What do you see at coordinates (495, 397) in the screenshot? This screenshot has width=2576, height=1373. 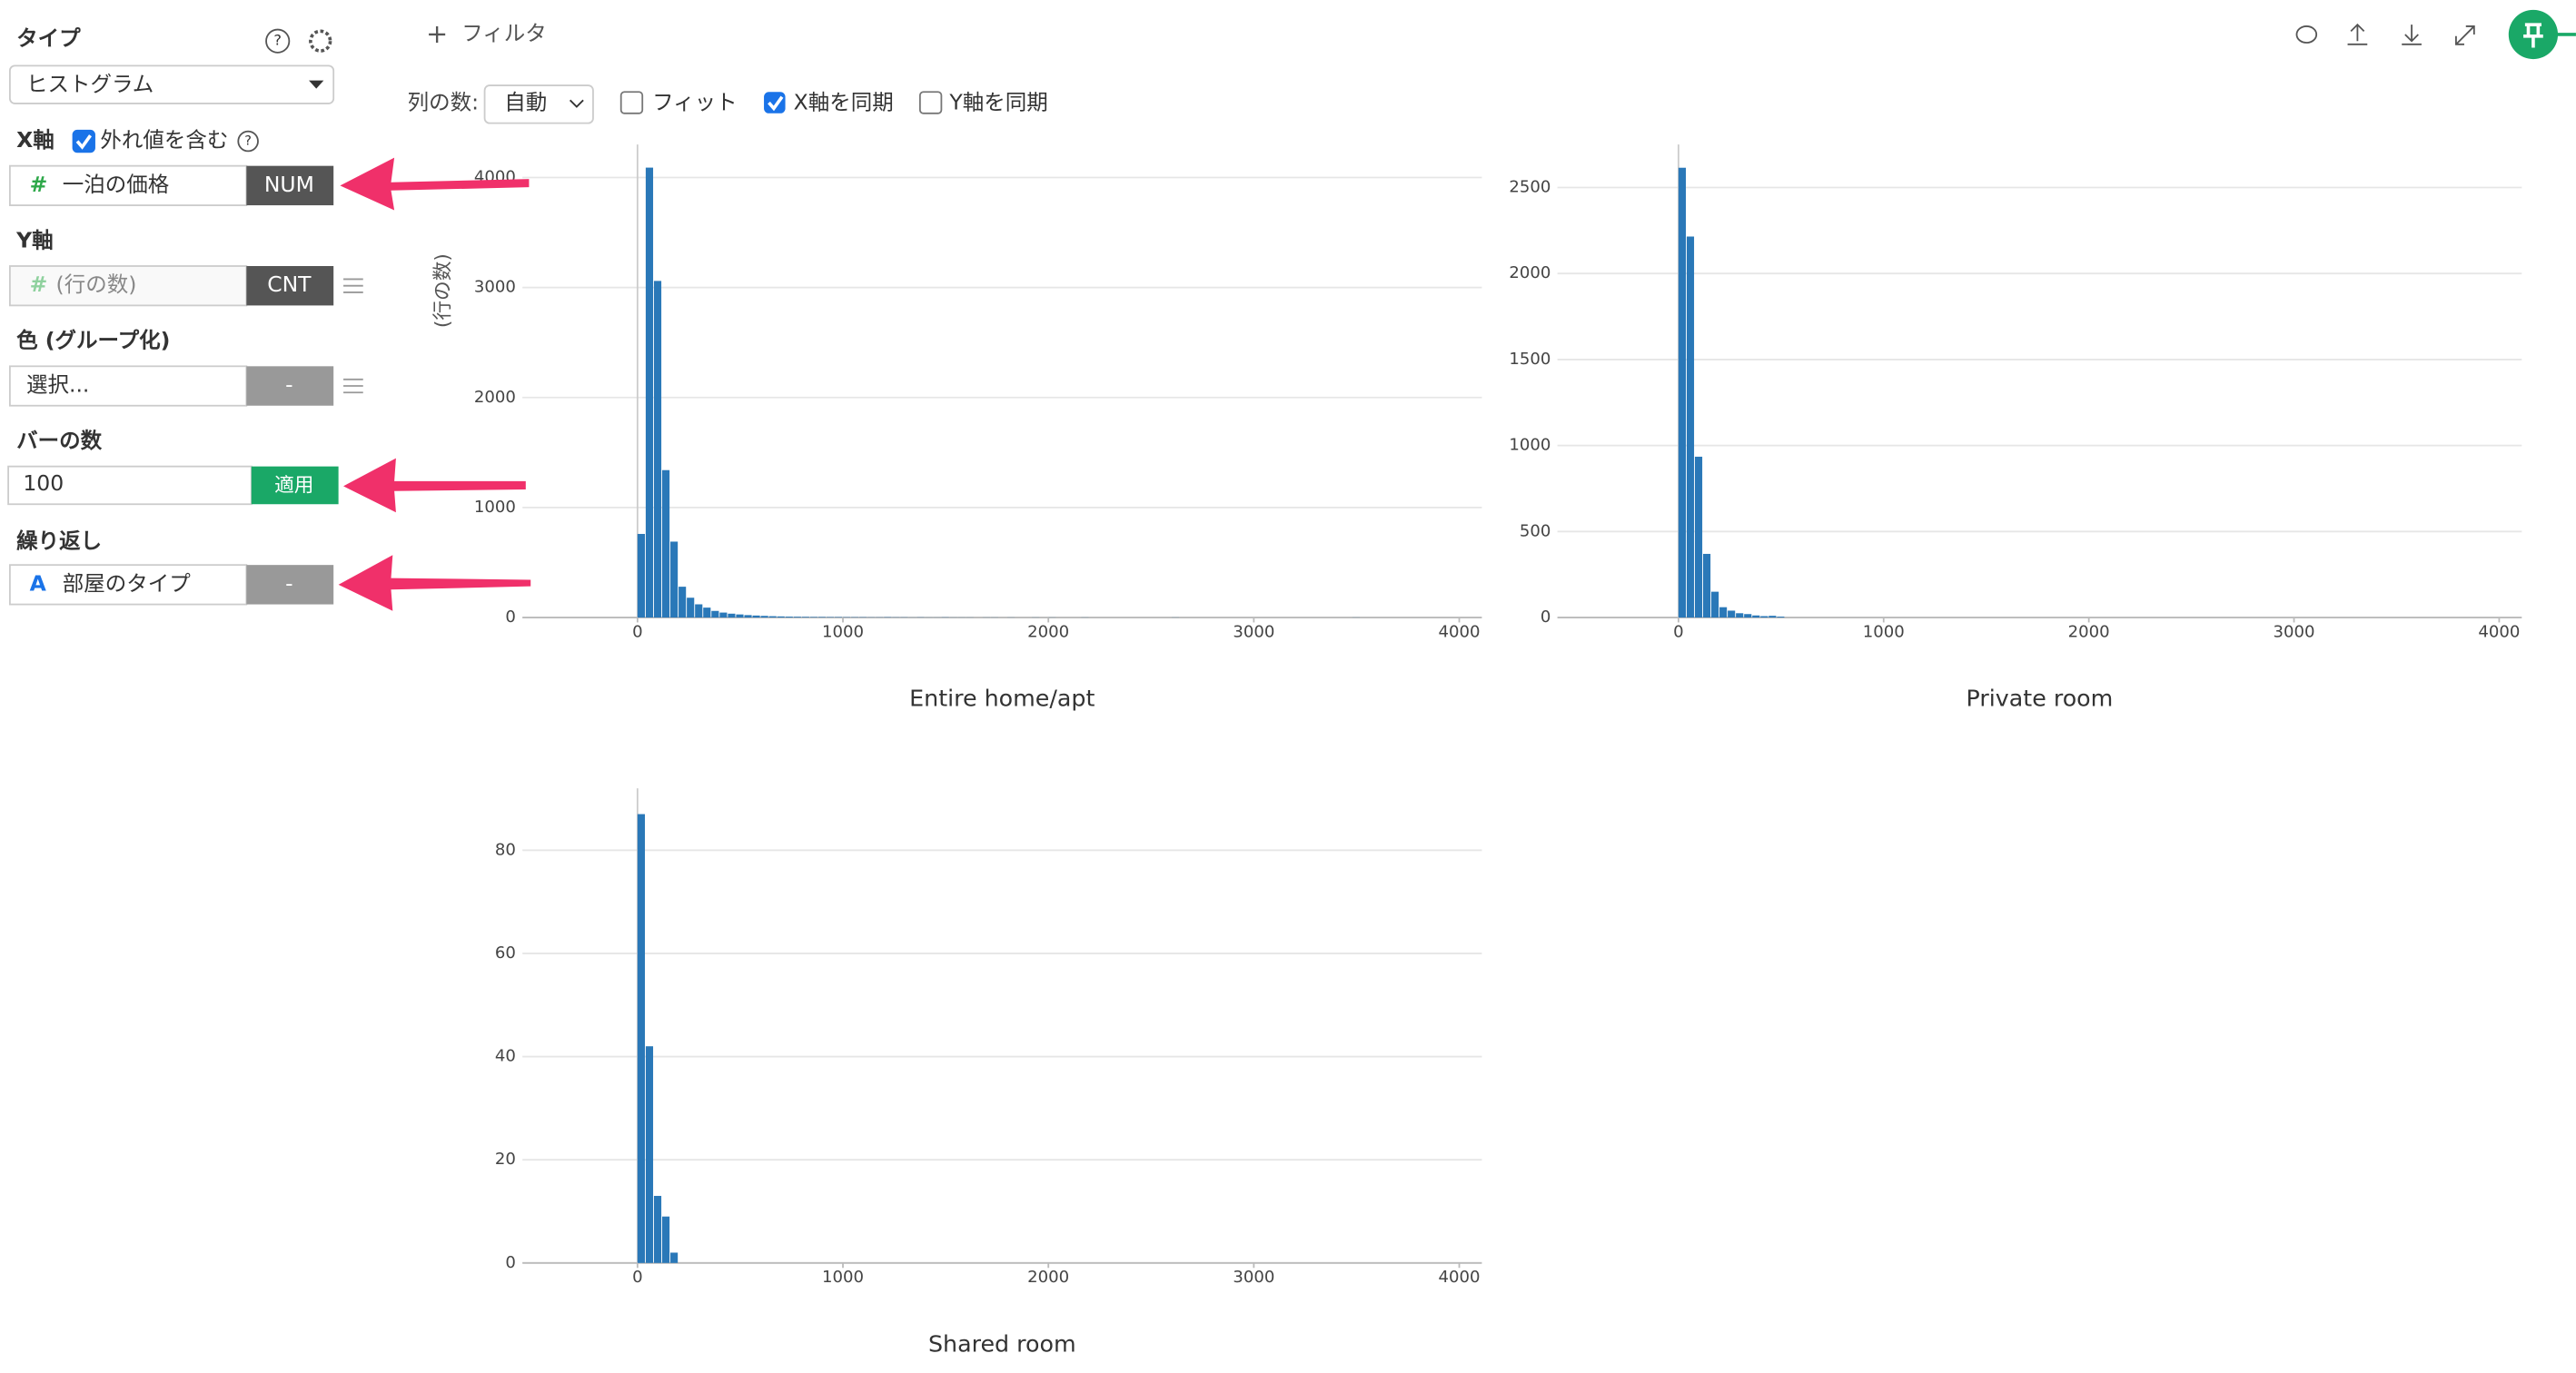 I see `y-tick-label: 2000` at bounding box center [495, 397].